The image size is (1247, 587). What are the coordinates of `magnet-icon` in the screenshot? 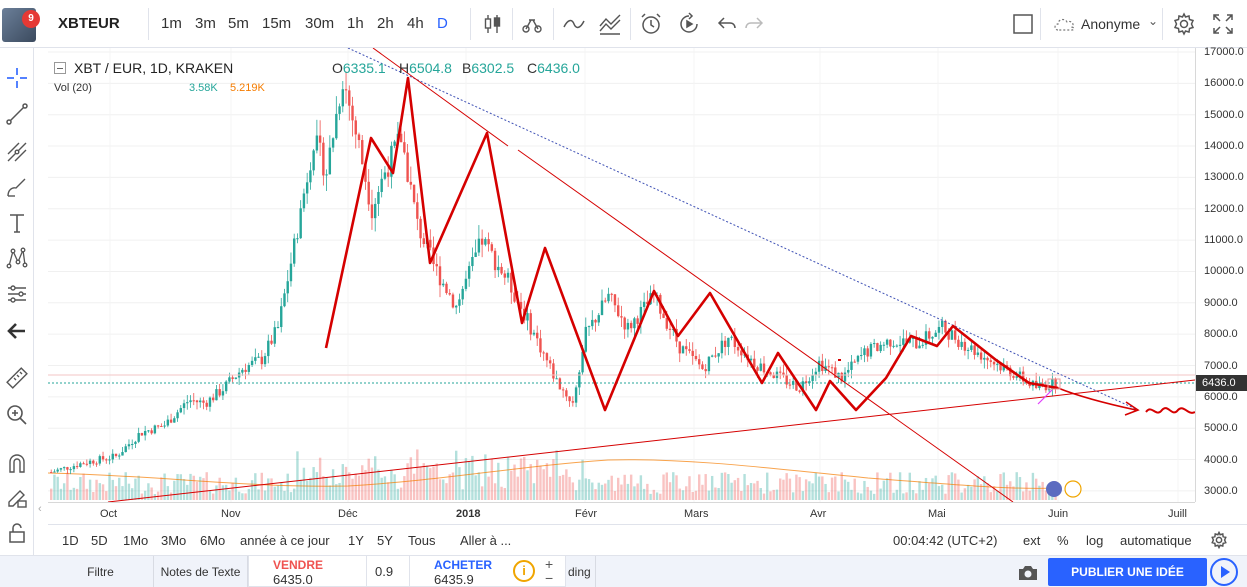 It's located at (17, 464).